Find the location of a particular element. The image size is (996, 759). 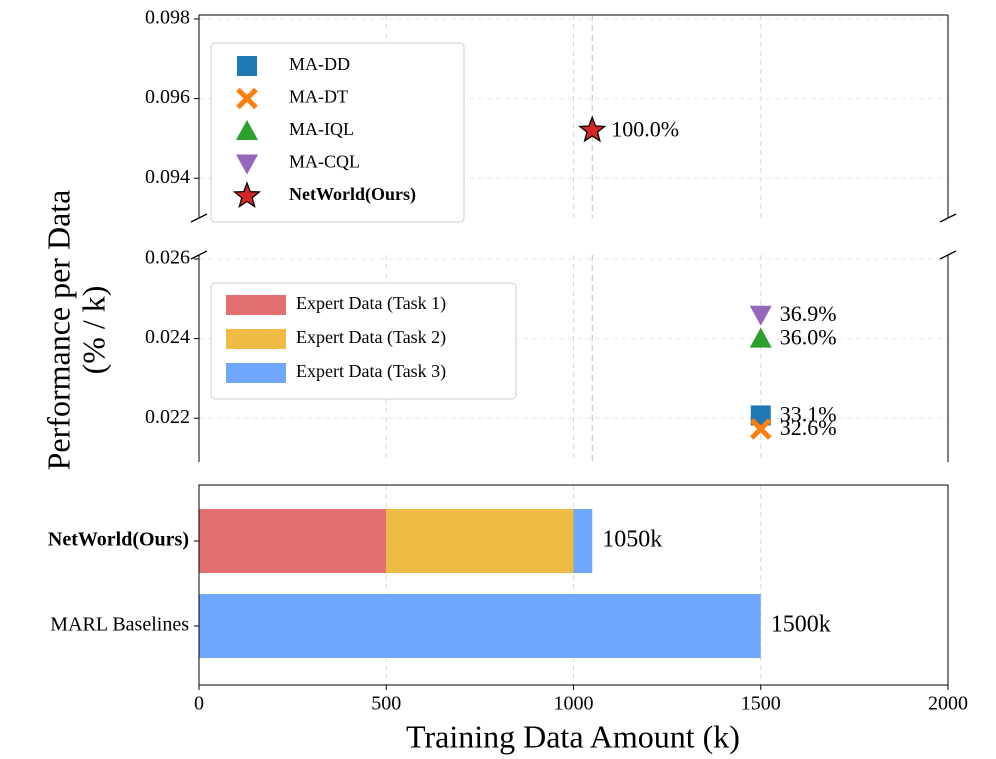

x-tick-label: 500 is located at coordinates (386, 704).